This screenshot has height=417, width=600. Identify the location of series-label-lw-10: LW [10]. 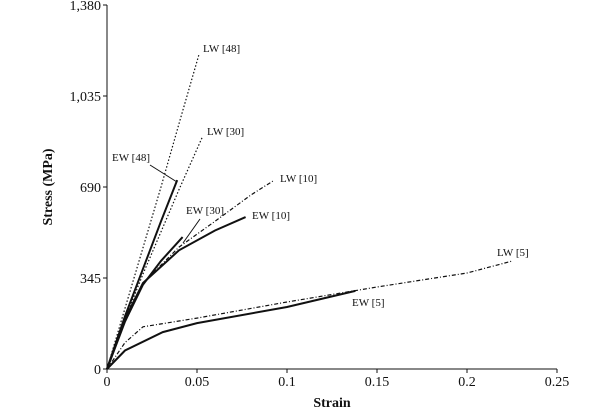
(298, 179).